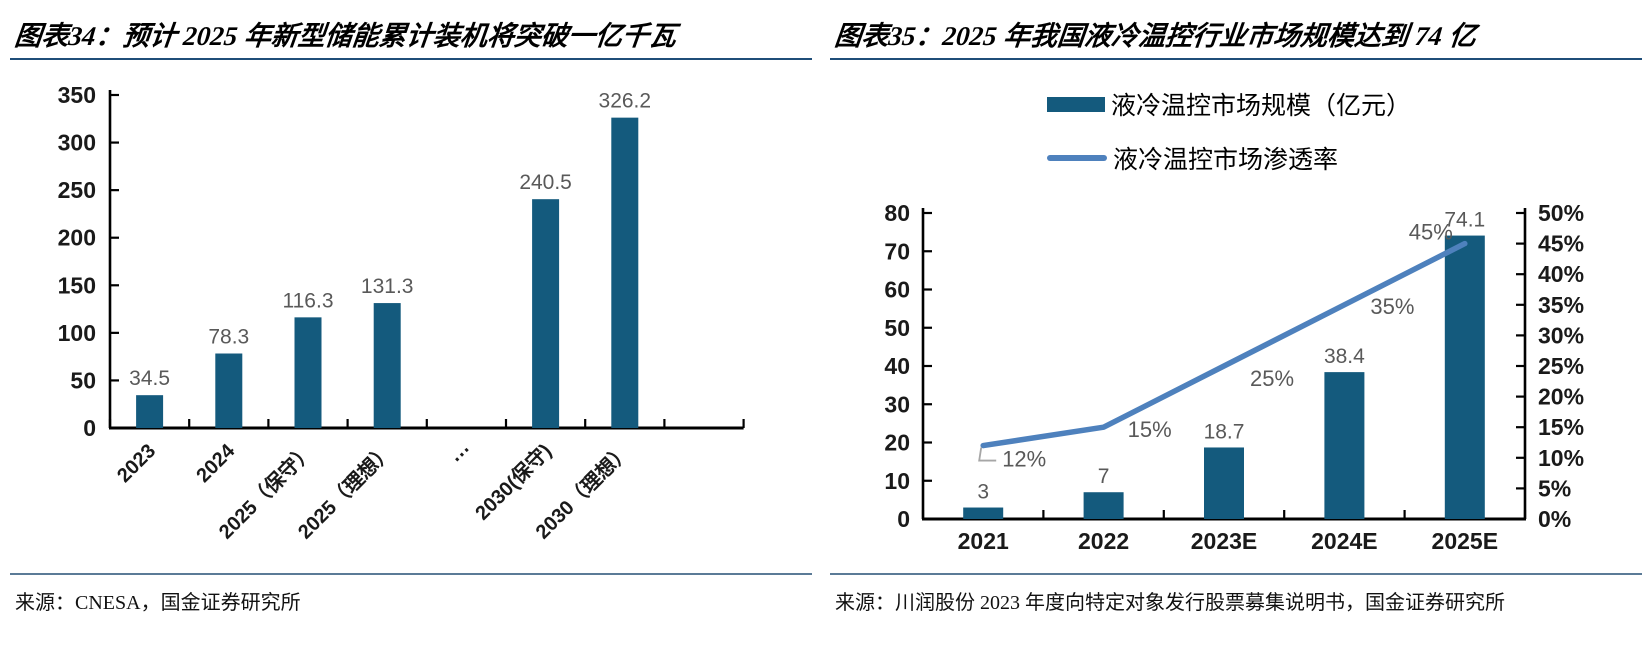 The width and height of the screenshot is (1642, 648). I want to click on penetration-line, so click(1224, 344).